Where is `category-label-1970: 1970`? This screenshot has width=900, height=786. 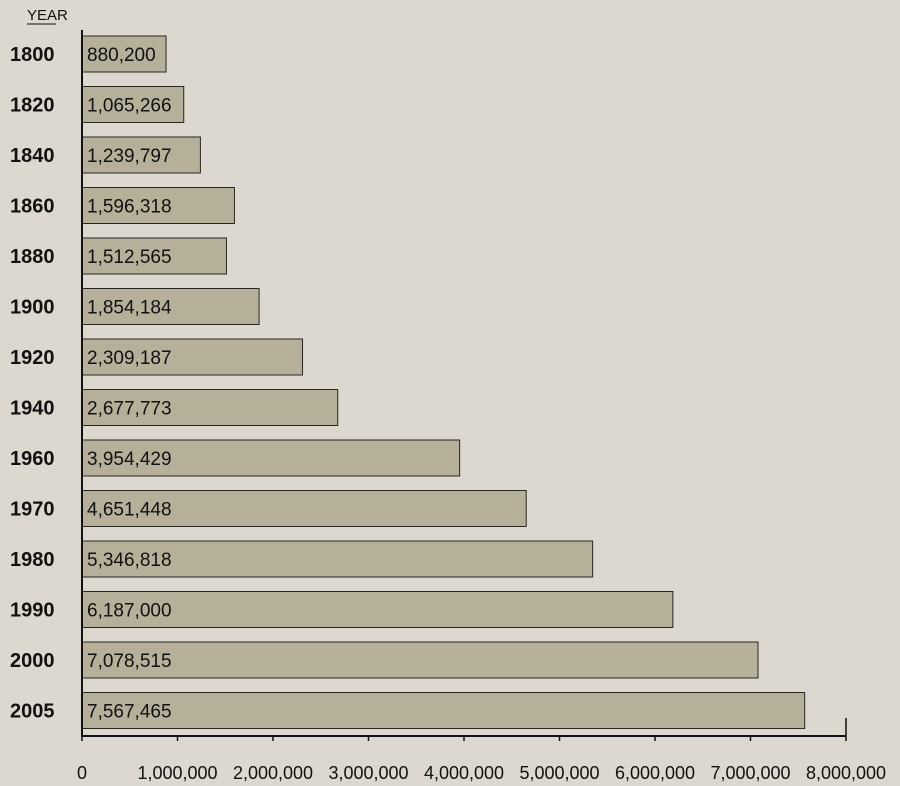
category-label-1970: 1970 is located at coordinates (32, 510).